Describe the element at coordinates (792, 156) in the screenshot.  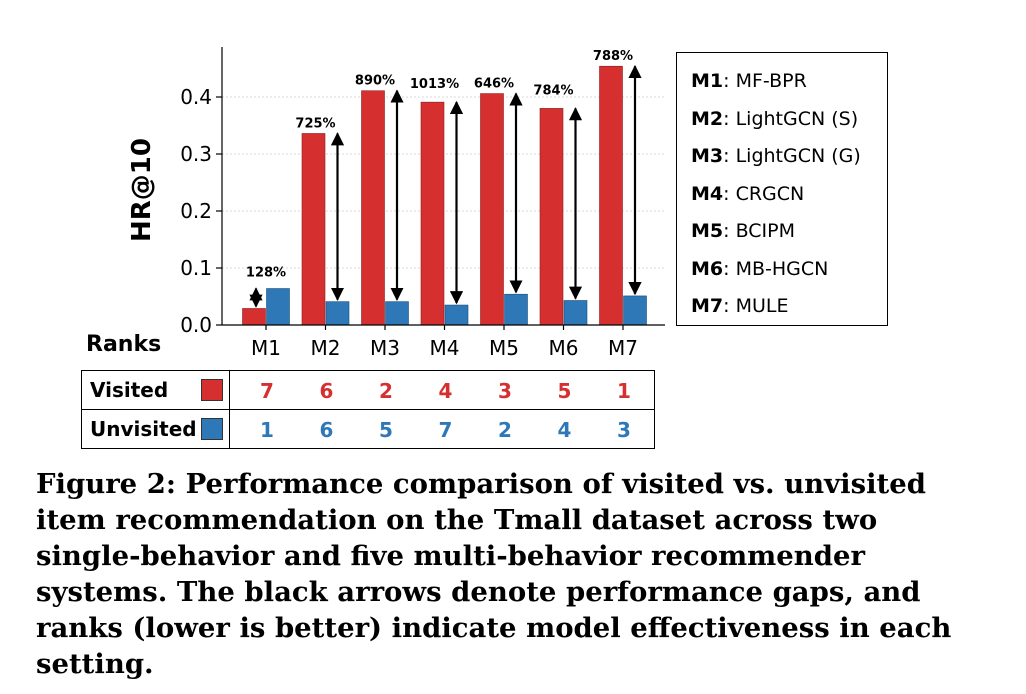
I see `legend-model-name: : LightGCN (G)` at that location.